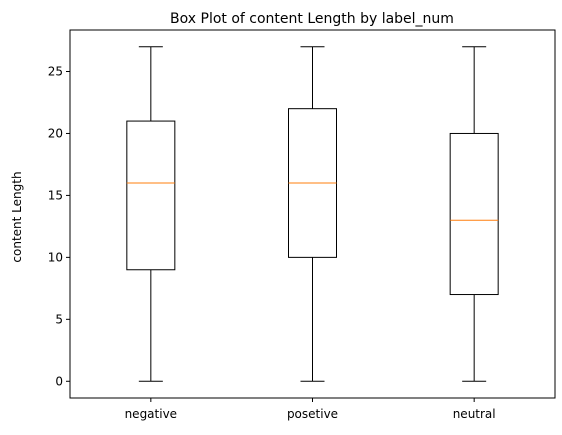 Image resolution: width=562 pixels, height=435 pixels. Describe the element at coordinates (59, 319) in the screenshot. I see `y-tick-label: 5` at that location.